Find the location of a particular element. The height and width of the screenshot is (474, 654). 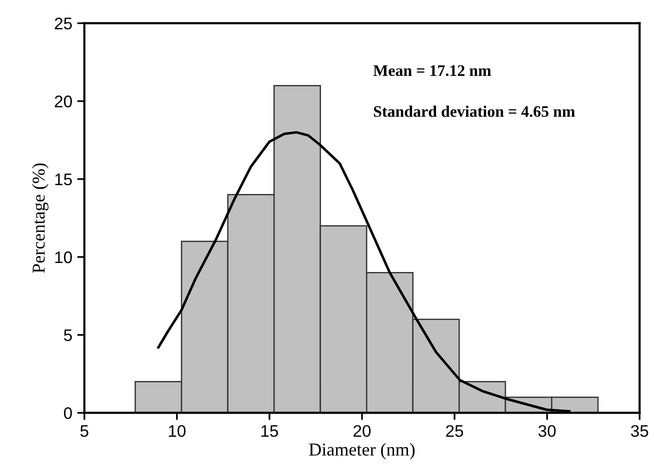

x-tick-label: 5 is located at coordinates (84, 431).